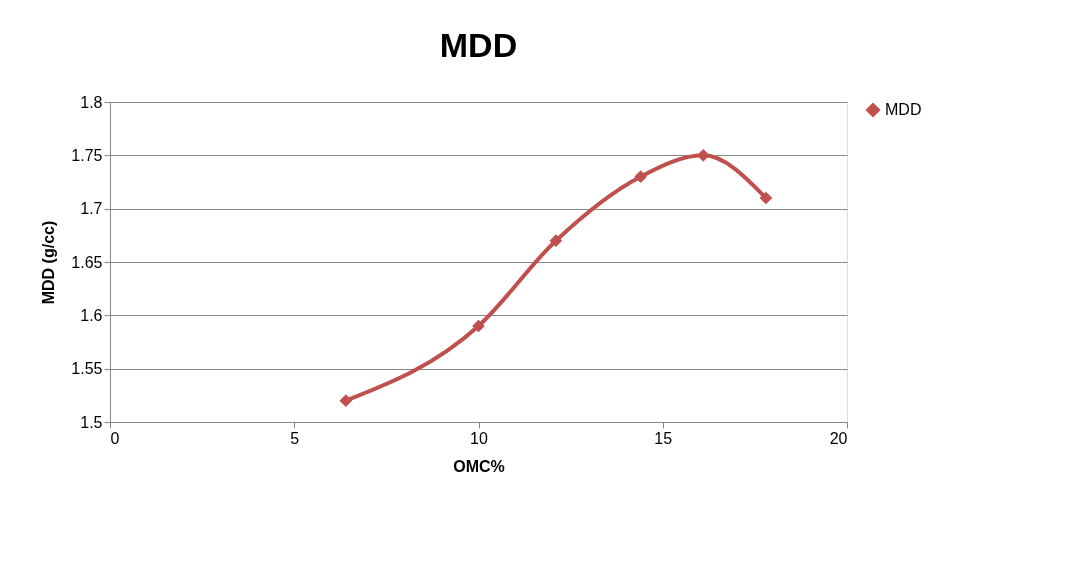 The height and width of the screenshot is (578, 1089). I want to click on legend-label: MDD, so click(903, 109).